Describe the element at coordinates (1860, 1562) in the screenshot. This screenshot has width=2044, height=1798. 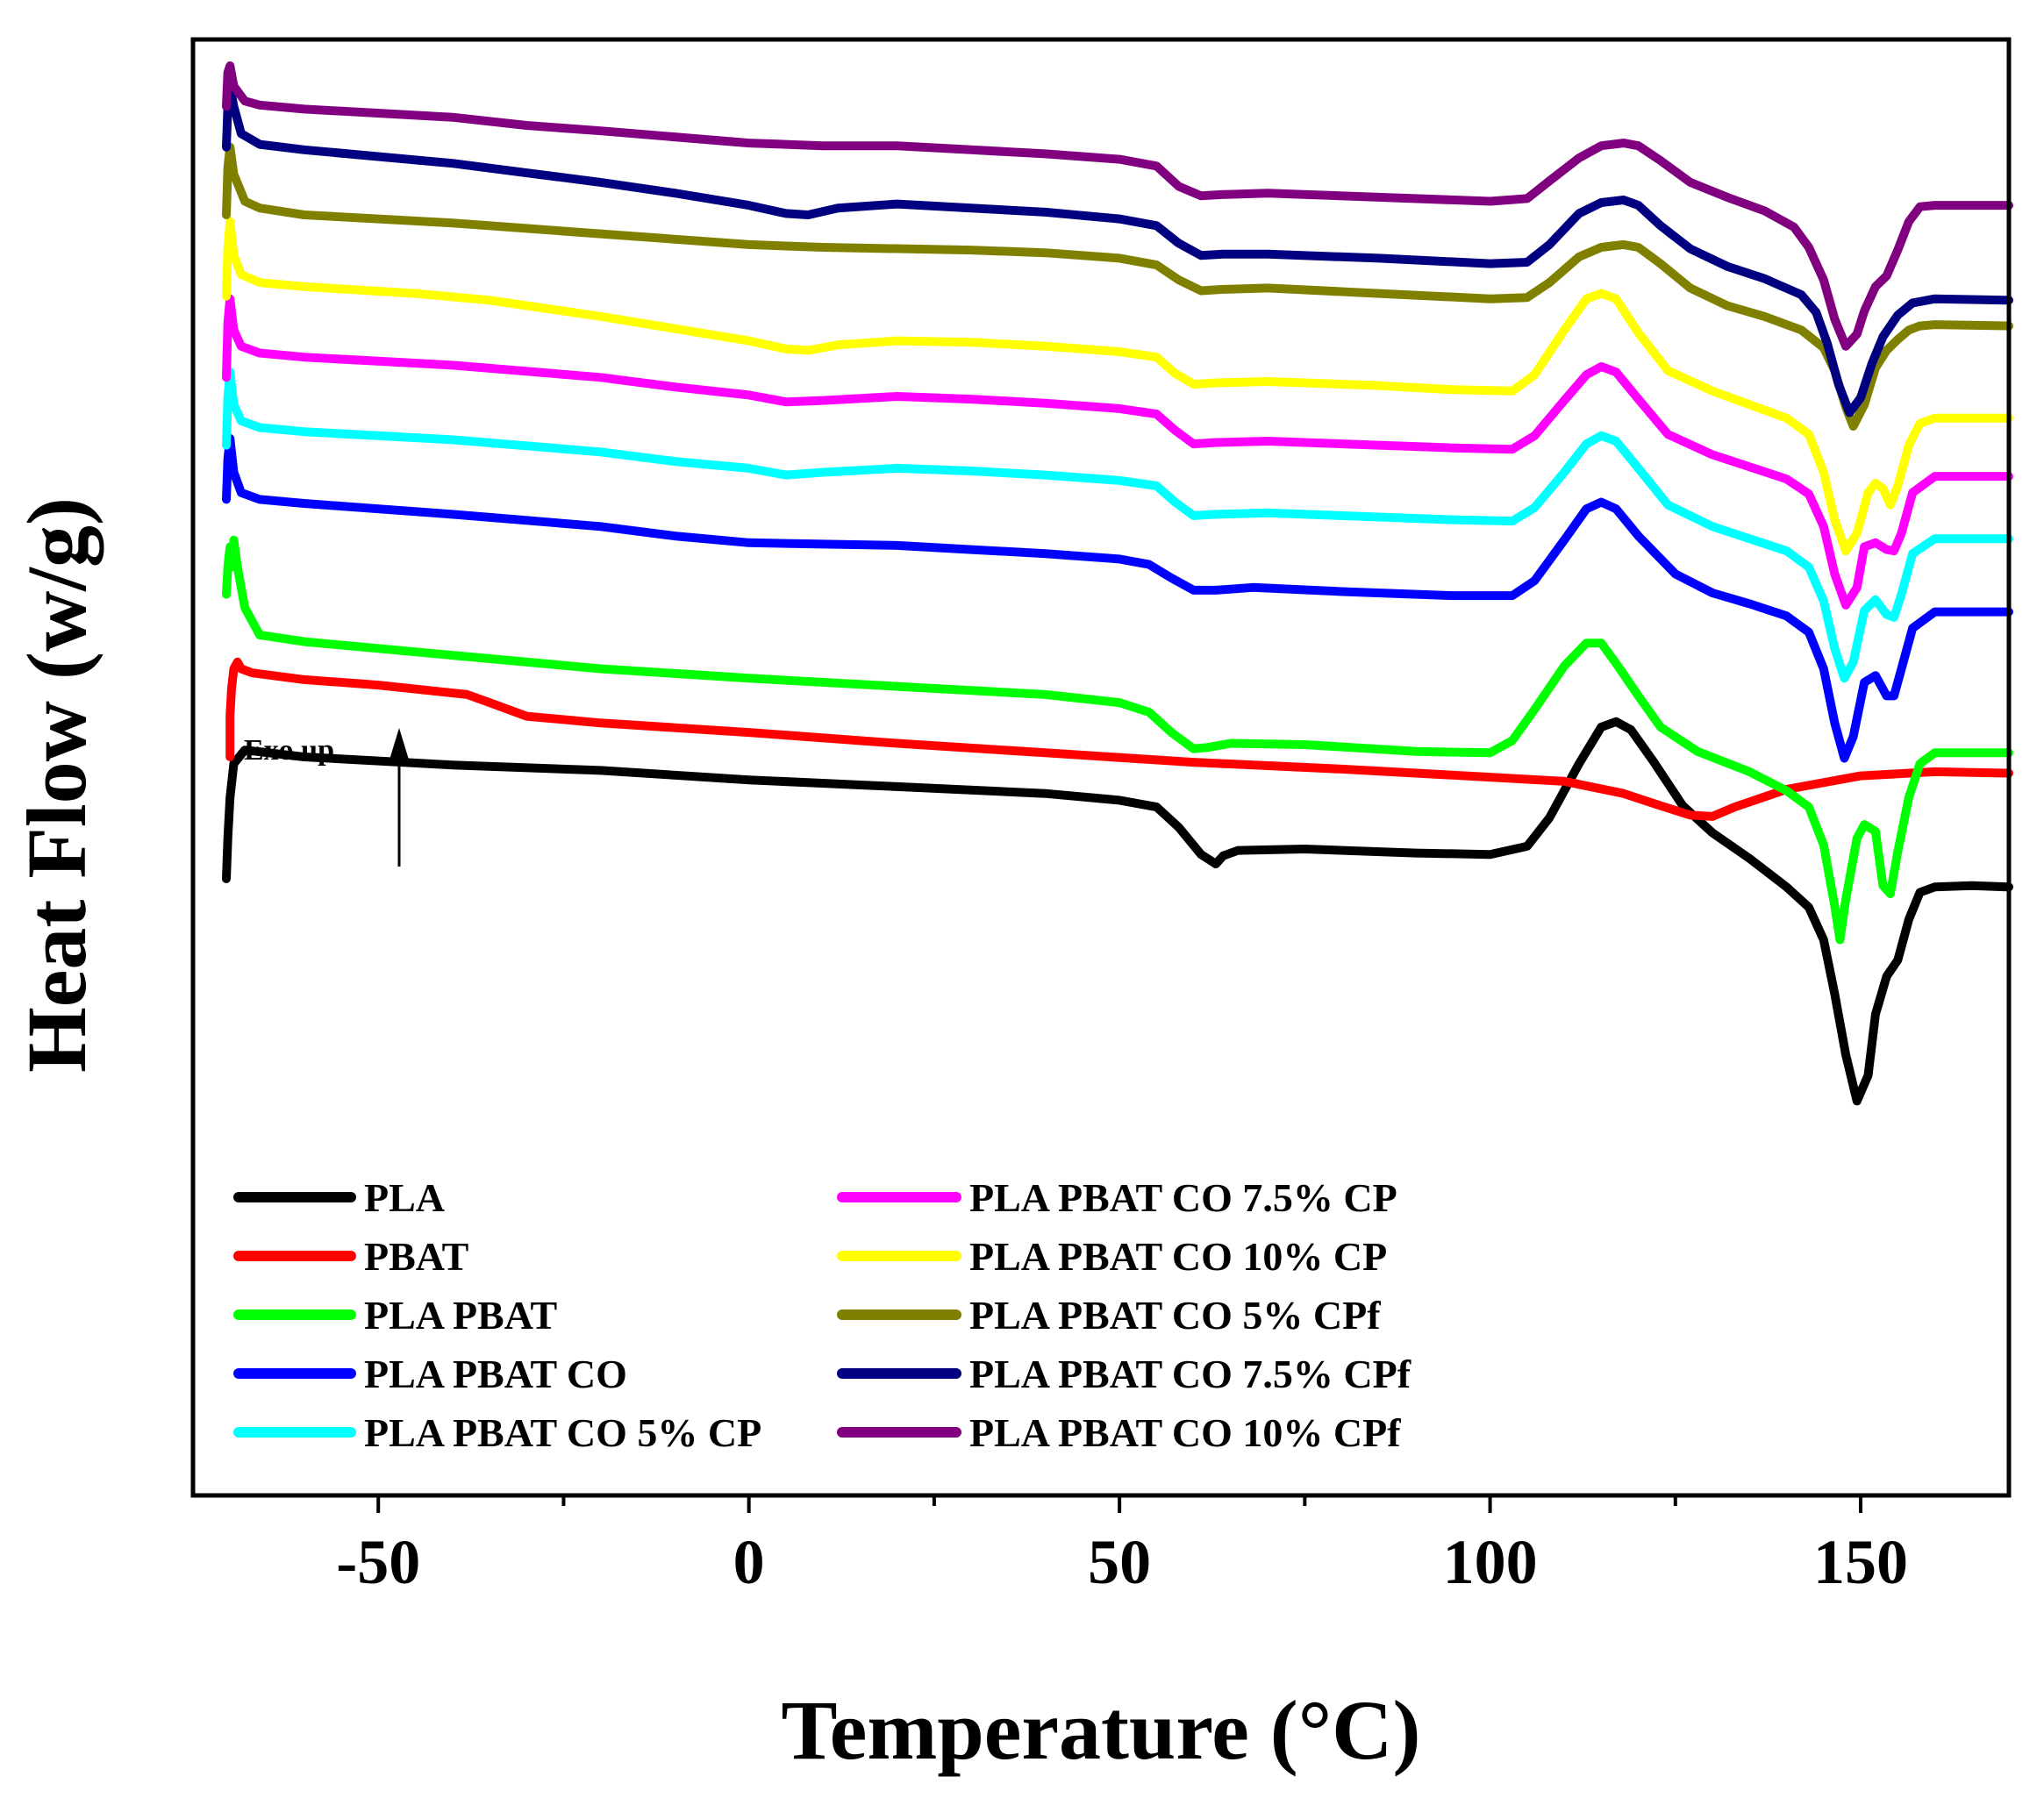
I see `x-tick-label: 150` at that location.